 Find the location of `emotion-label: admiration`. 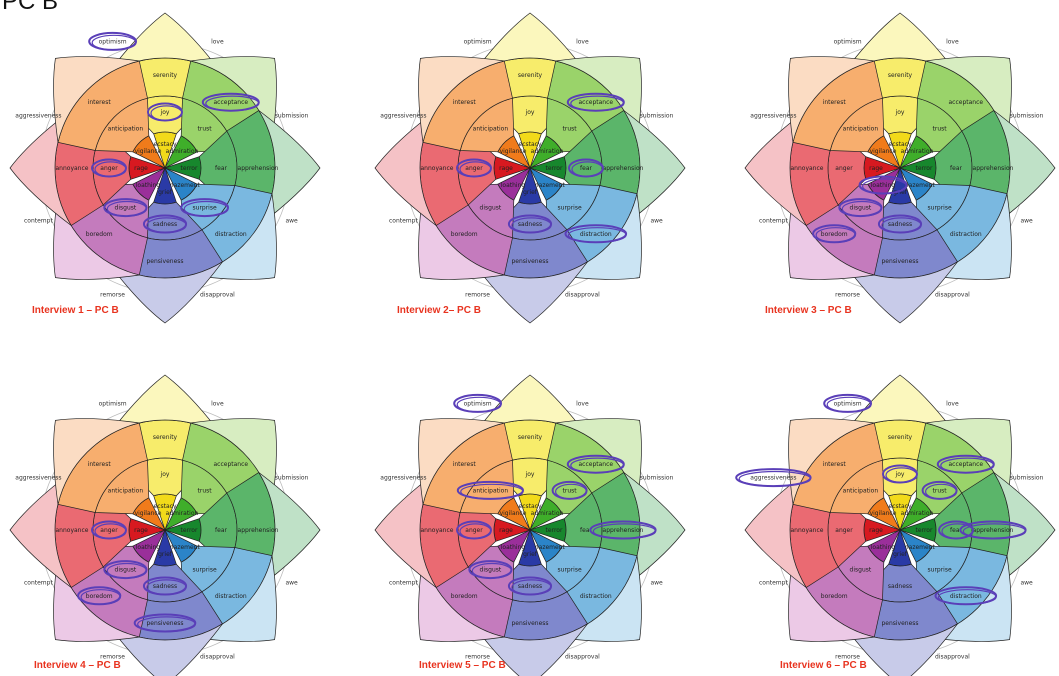

emotion-label: admiration is located at coordinates (917, 151).